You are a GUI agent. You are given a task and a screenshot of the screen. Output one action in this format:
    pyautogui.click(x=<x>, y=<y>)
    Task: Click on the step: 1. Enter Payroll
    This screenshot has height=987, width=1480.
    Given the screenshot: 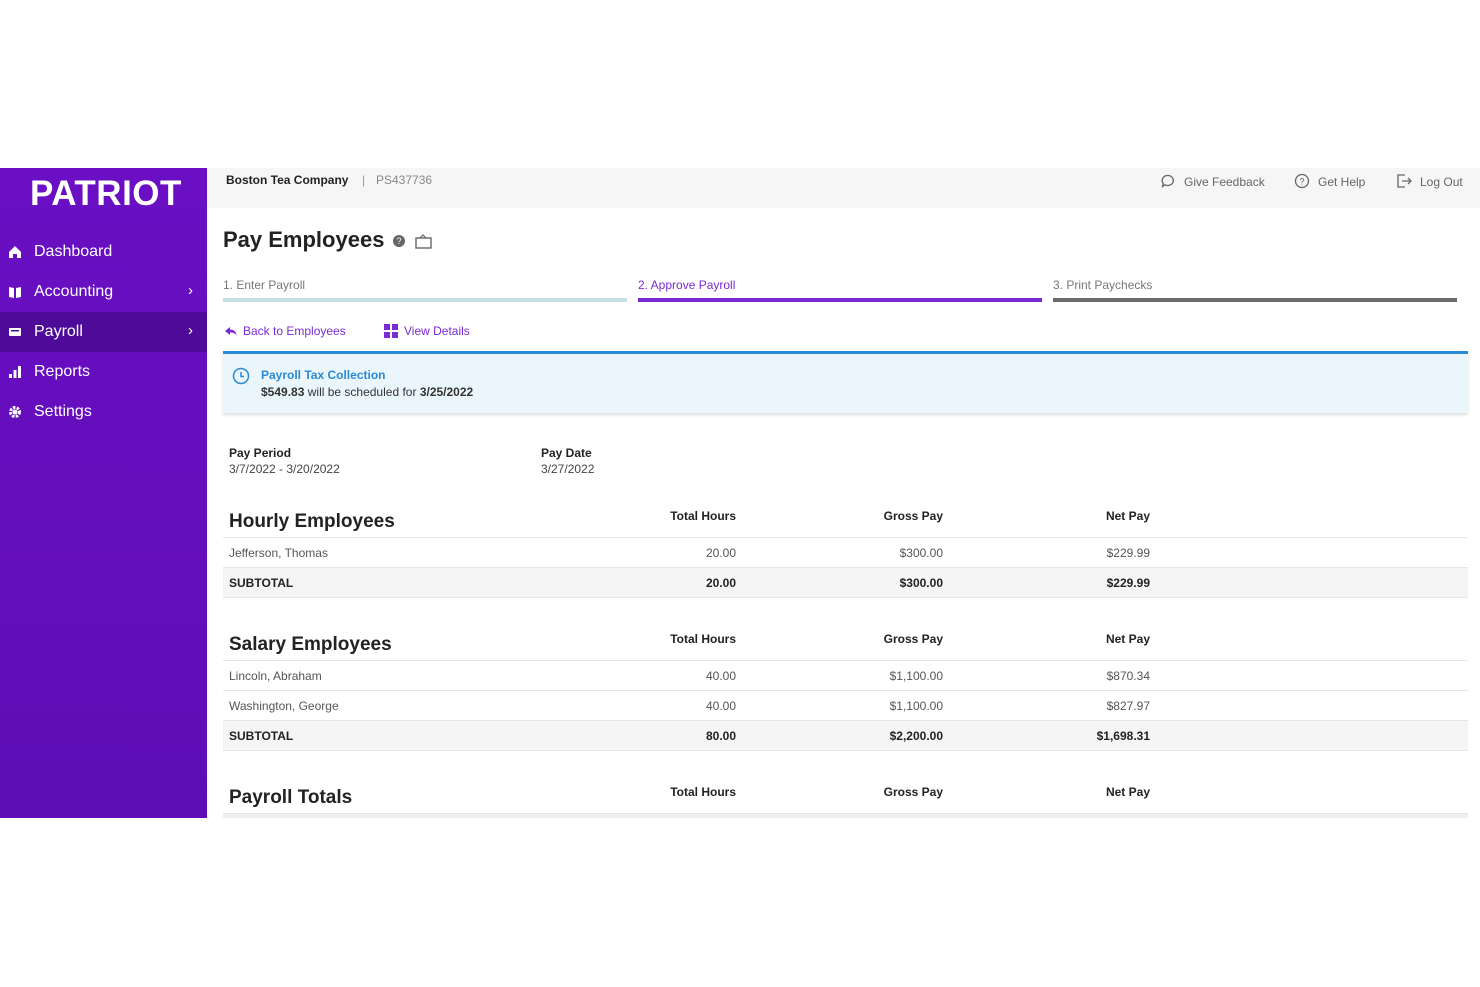 What is the action you would take?
    pyautogui.click(x=264, y=285)
    